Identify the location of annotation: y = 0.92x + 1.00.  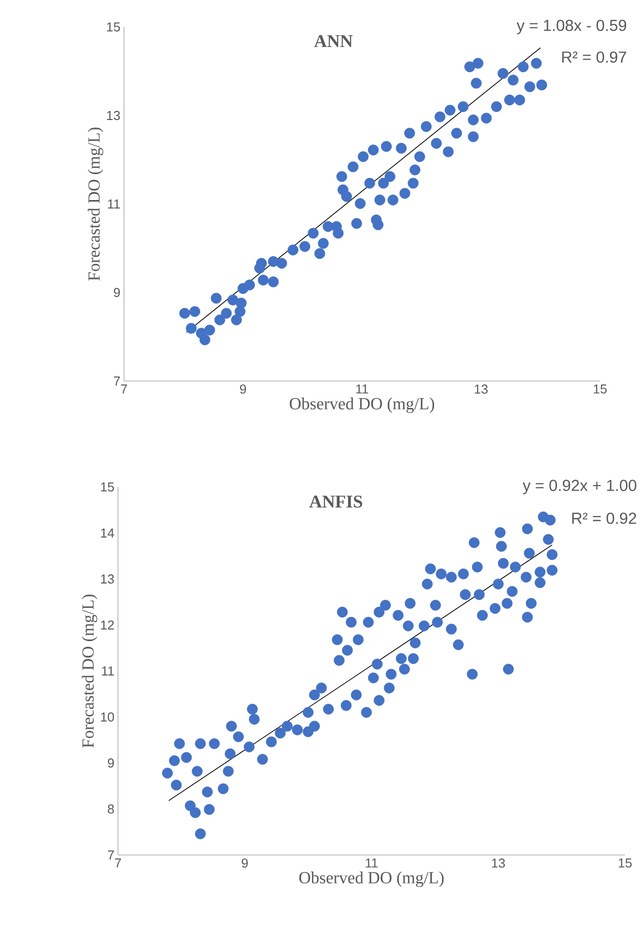
(579, 487).